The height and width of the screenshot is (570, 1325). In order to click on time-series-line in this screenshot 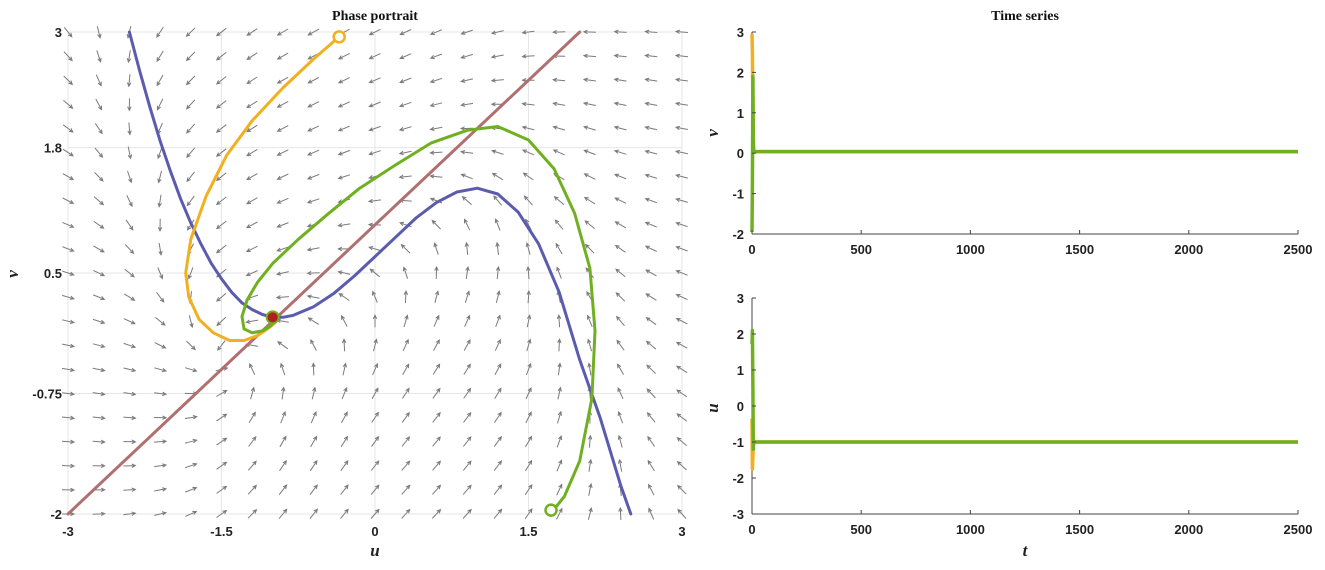, I will do `click(1024, 93)`.